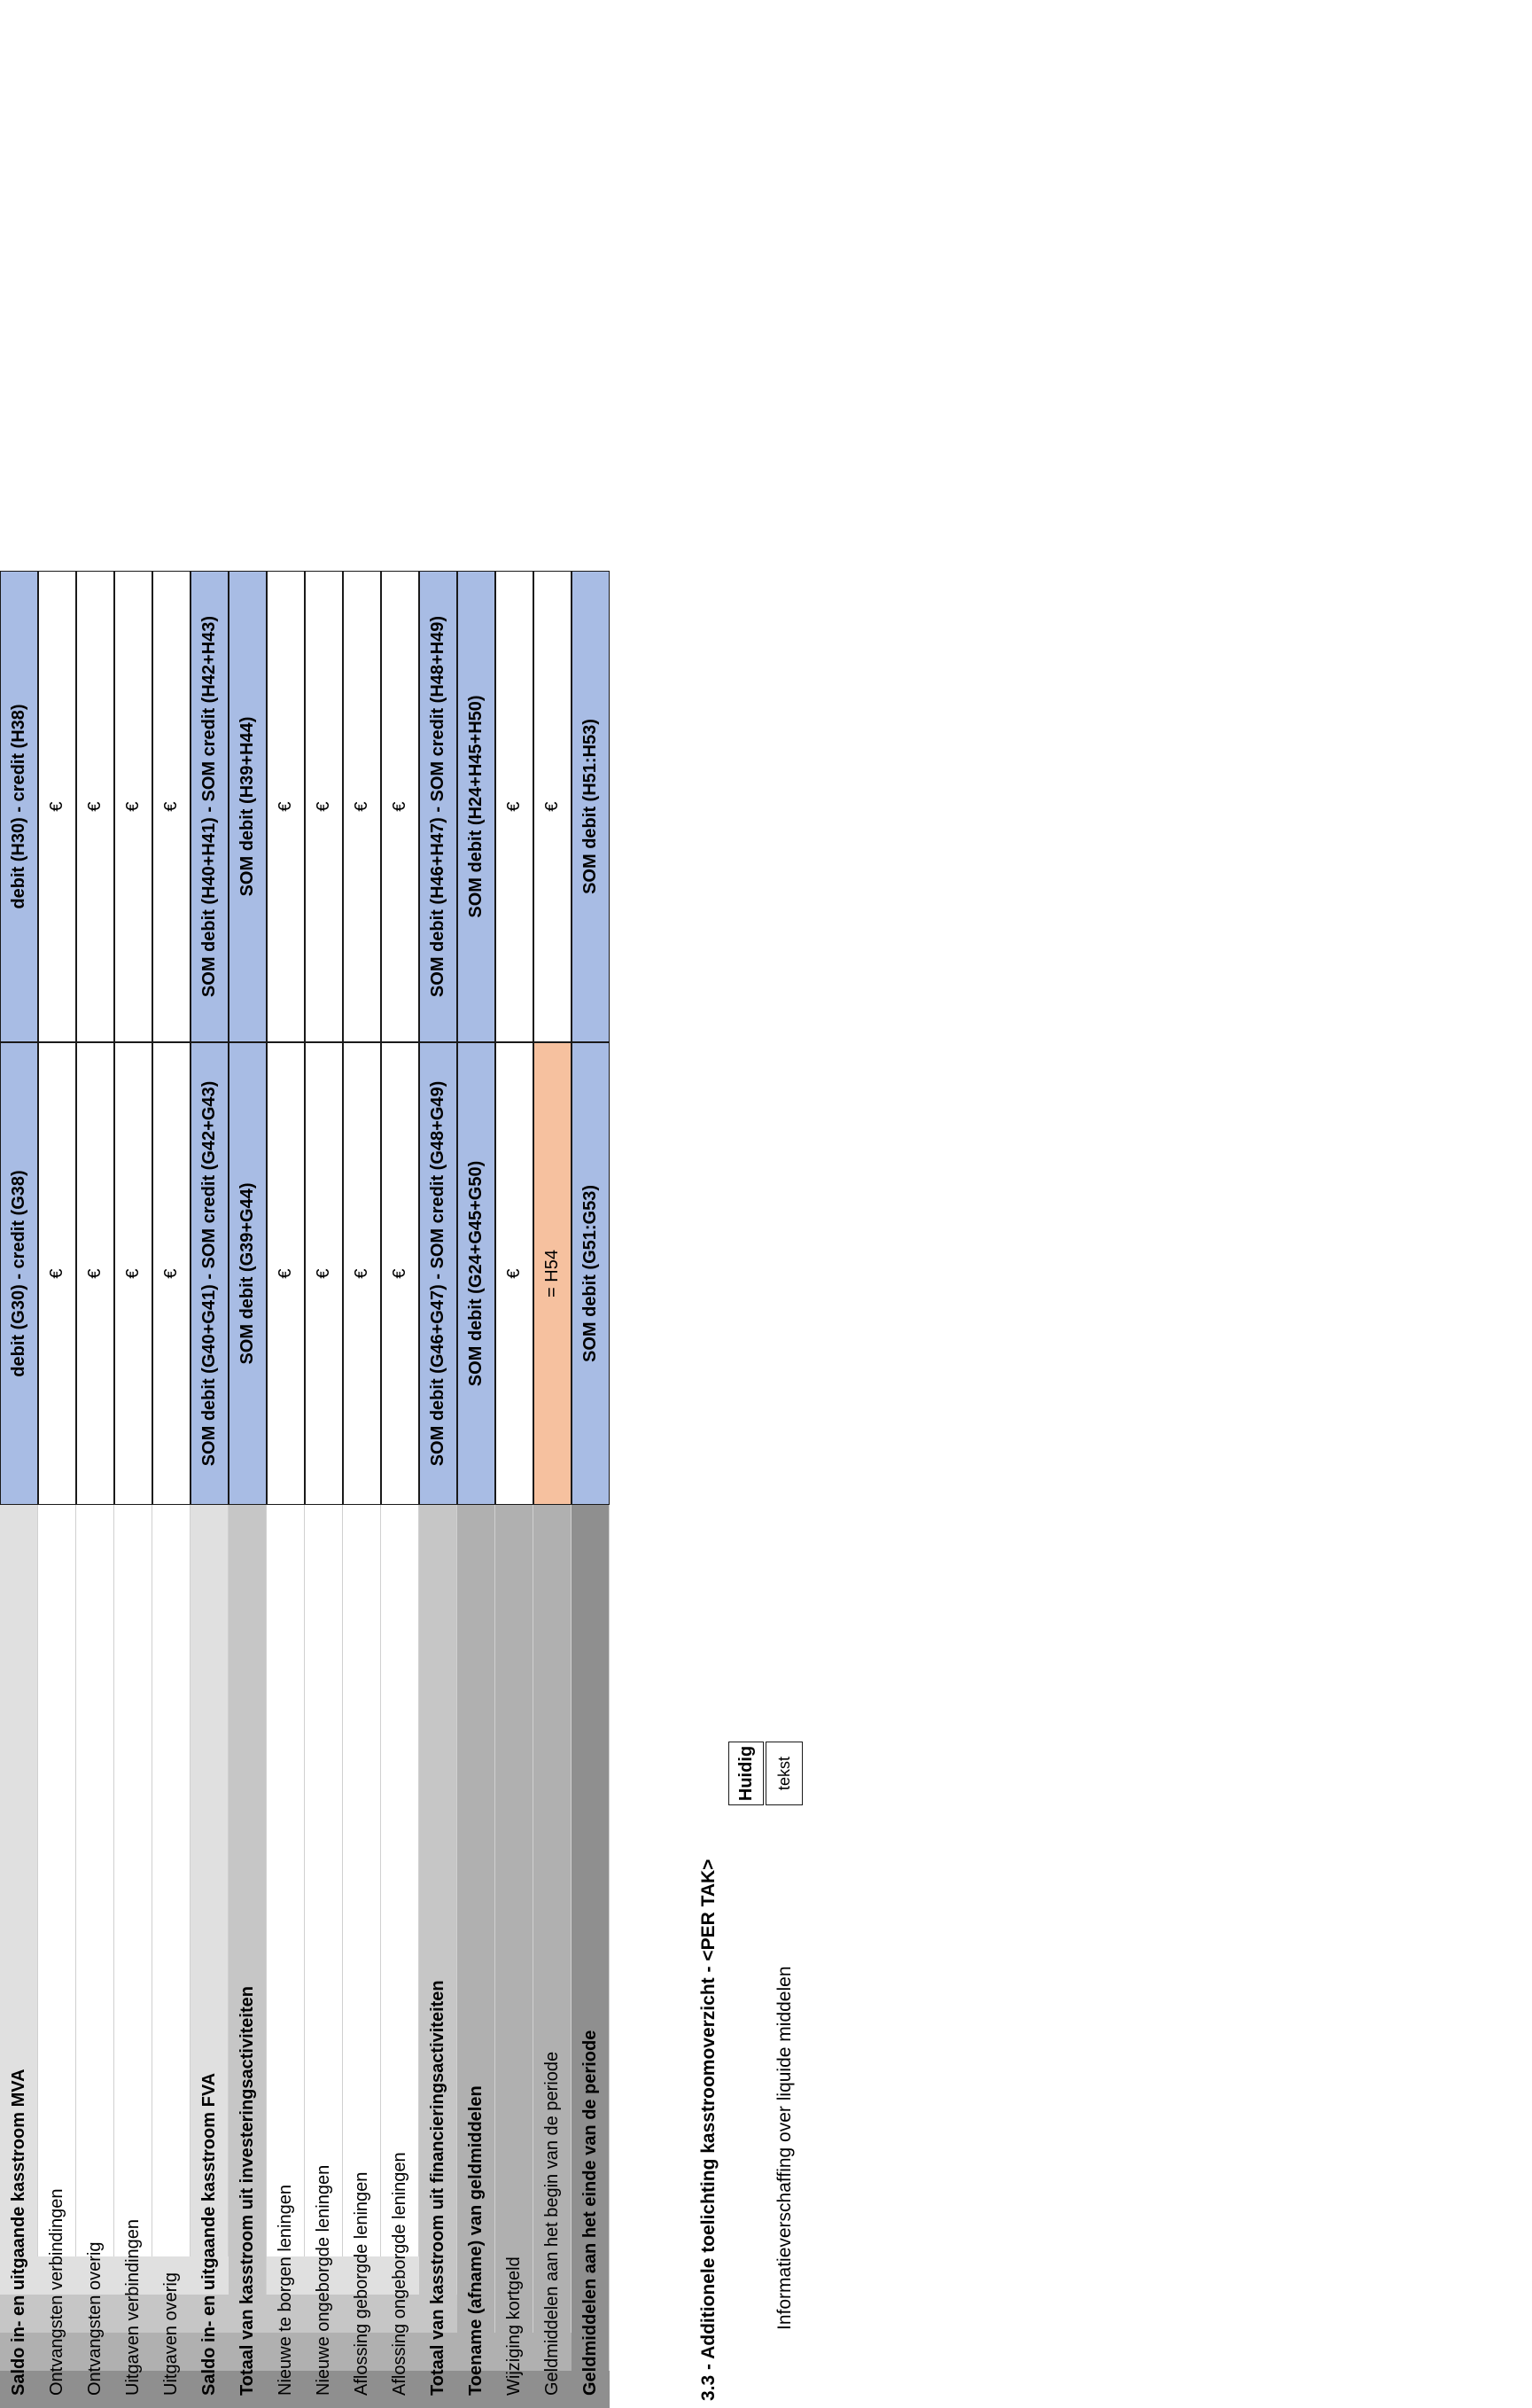 The width and height of the screenshot is (1532, 2408). What do you see at coordinates (514, 1956) in the screenshot?
I see `row-label: Wijziging kortgeld` at bounding box center [514, 1956].